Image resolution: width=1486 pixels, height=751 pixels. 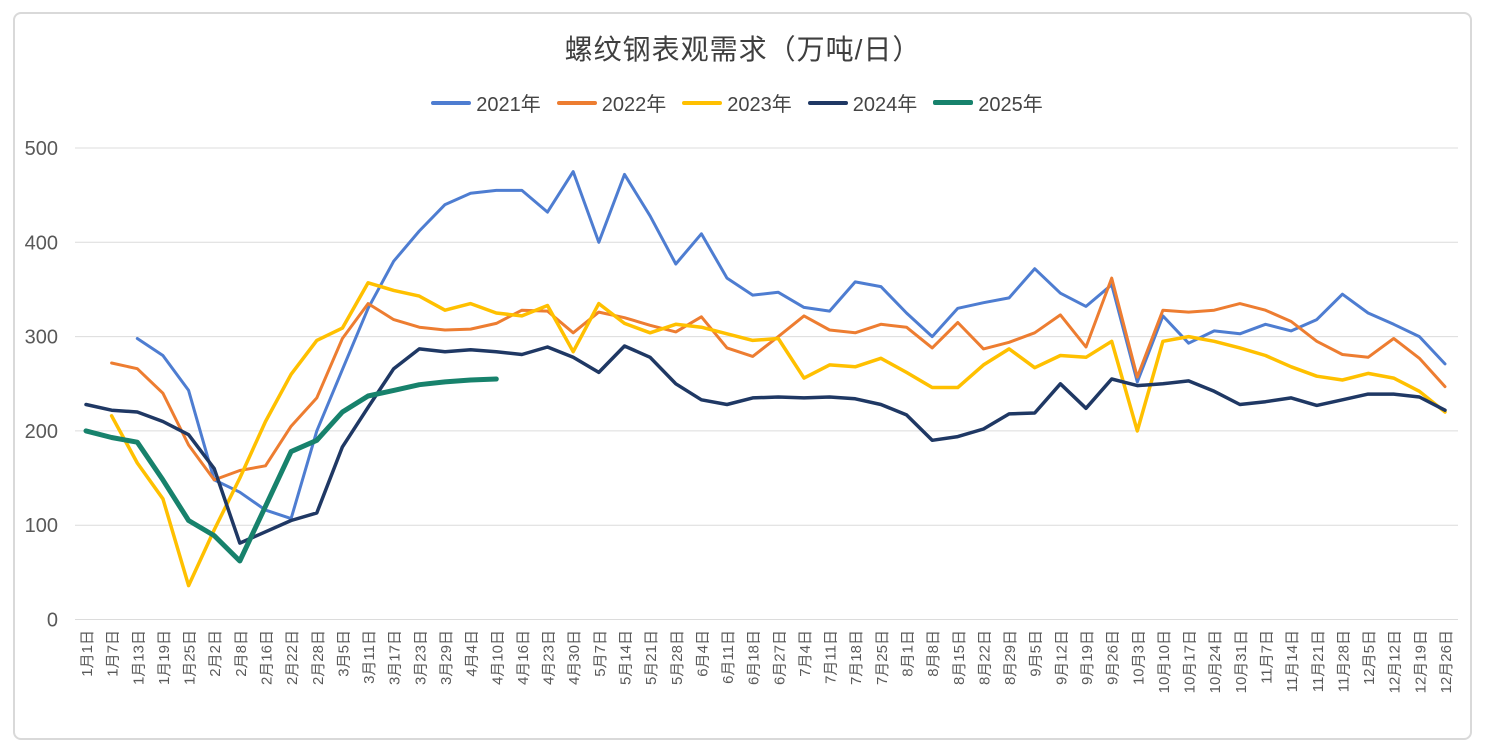 I want to click on x-axis-tick-label: 4月4日, so click(x=472, y=653).